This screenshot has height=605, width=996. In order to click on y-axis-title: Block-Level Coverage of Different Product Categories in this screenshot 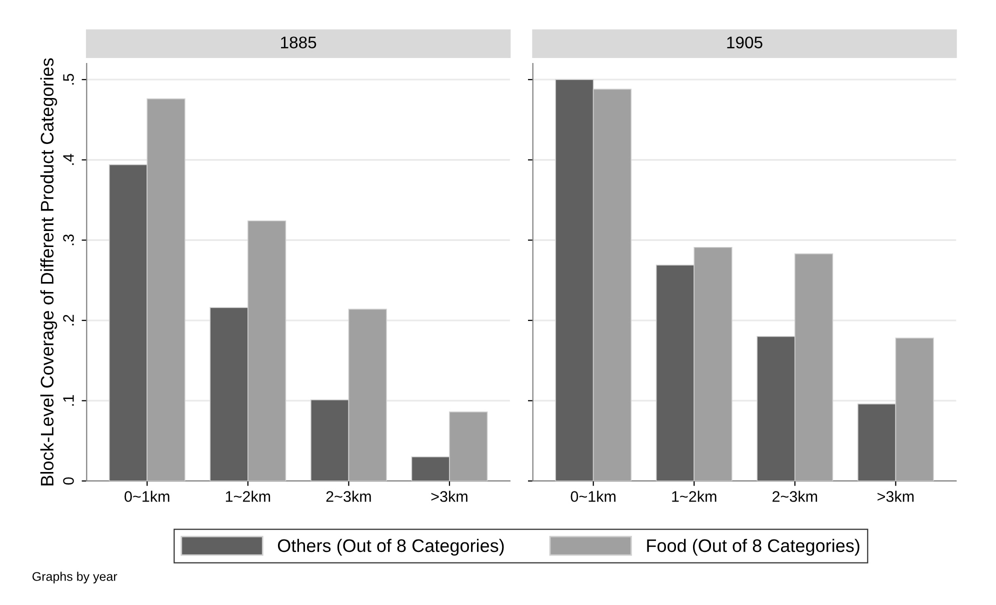, I will do `click(49, 272)`.